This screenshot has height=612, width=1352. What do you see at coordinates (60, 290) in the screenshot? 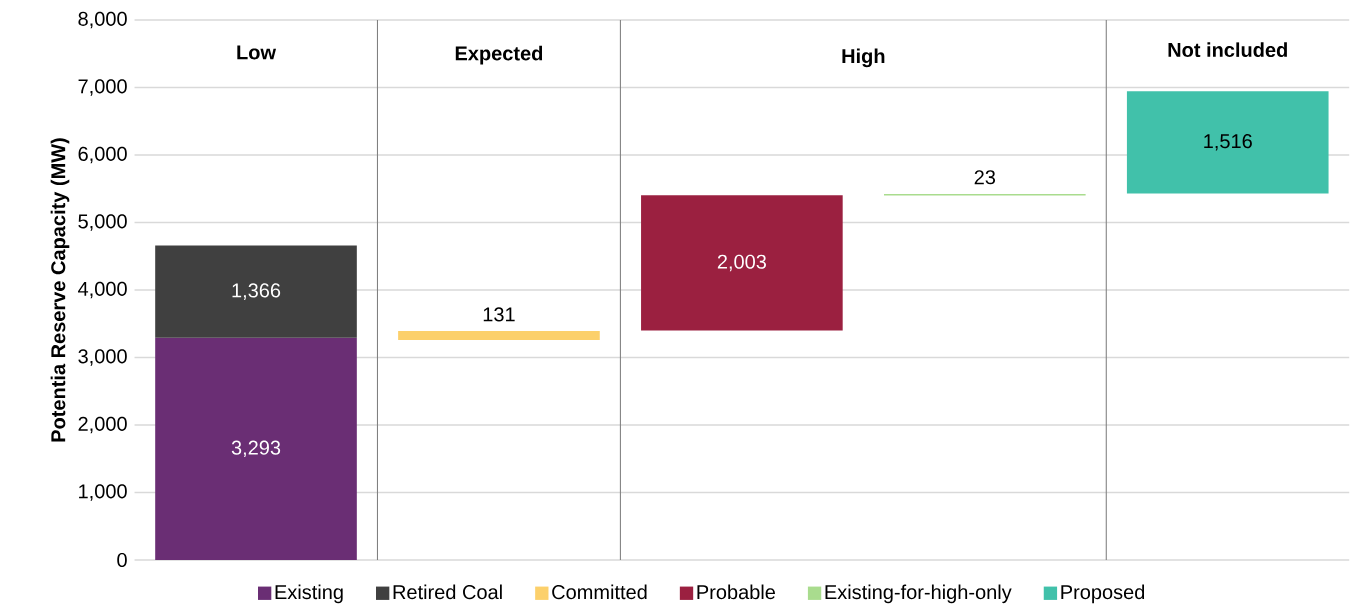
I see `y-axis-title: Potentia Reserve Capacity (MW)` at bounding box center [60, 290].